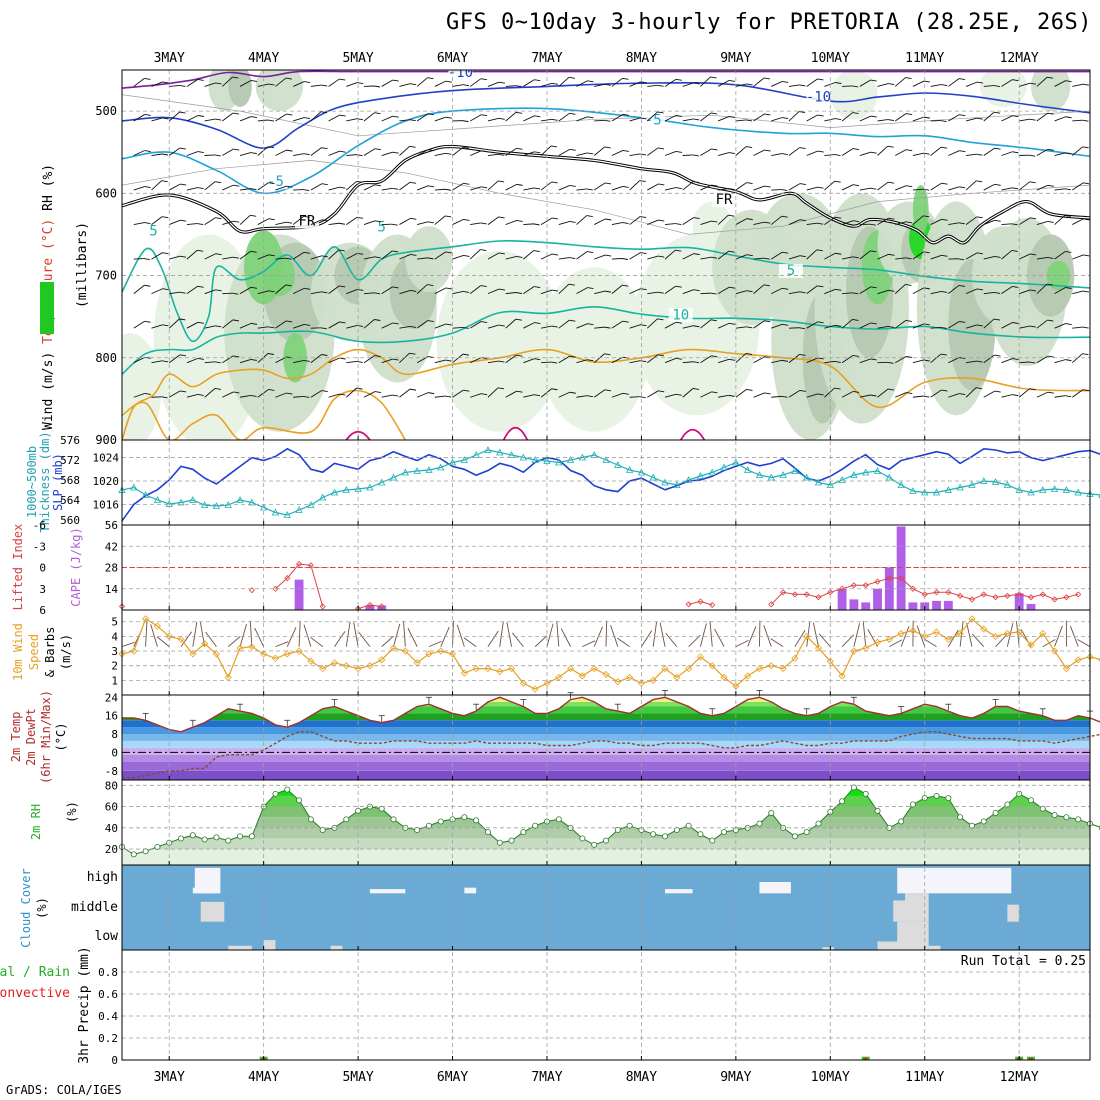  I want to click on temperature-band, so click(606, 744).